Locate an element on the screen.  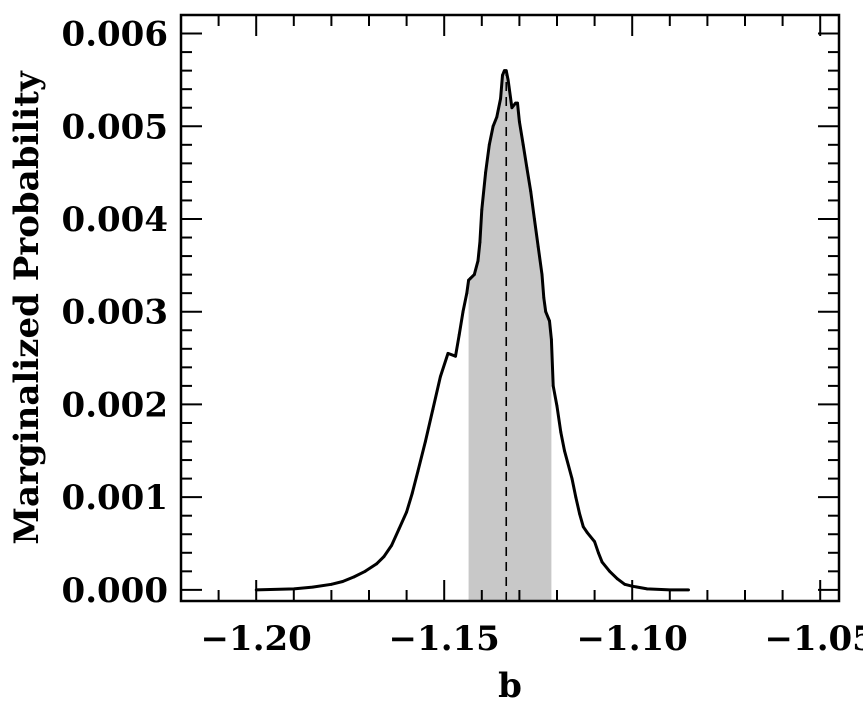
y-tick-label: 0.001 is located at coordinates (115, 498).